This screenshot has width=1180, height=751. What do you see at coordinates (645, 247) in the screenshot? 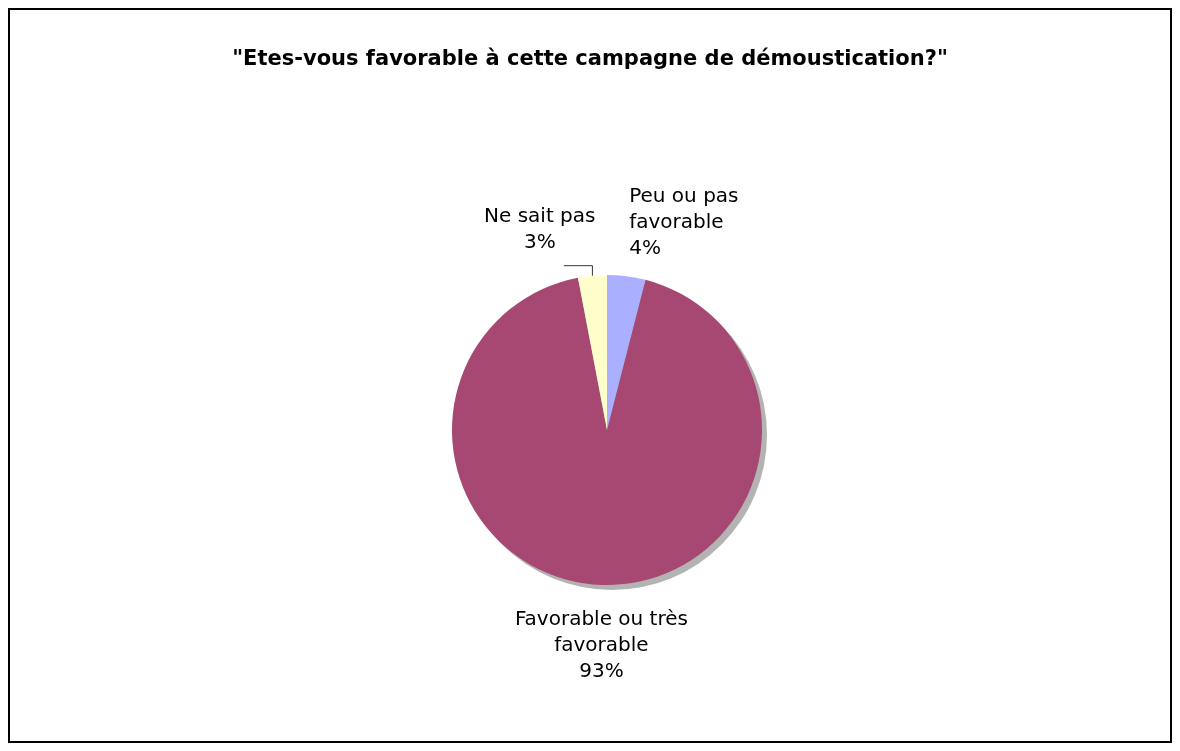
I see `data-label: 4%` at bounding box center [645, 247].